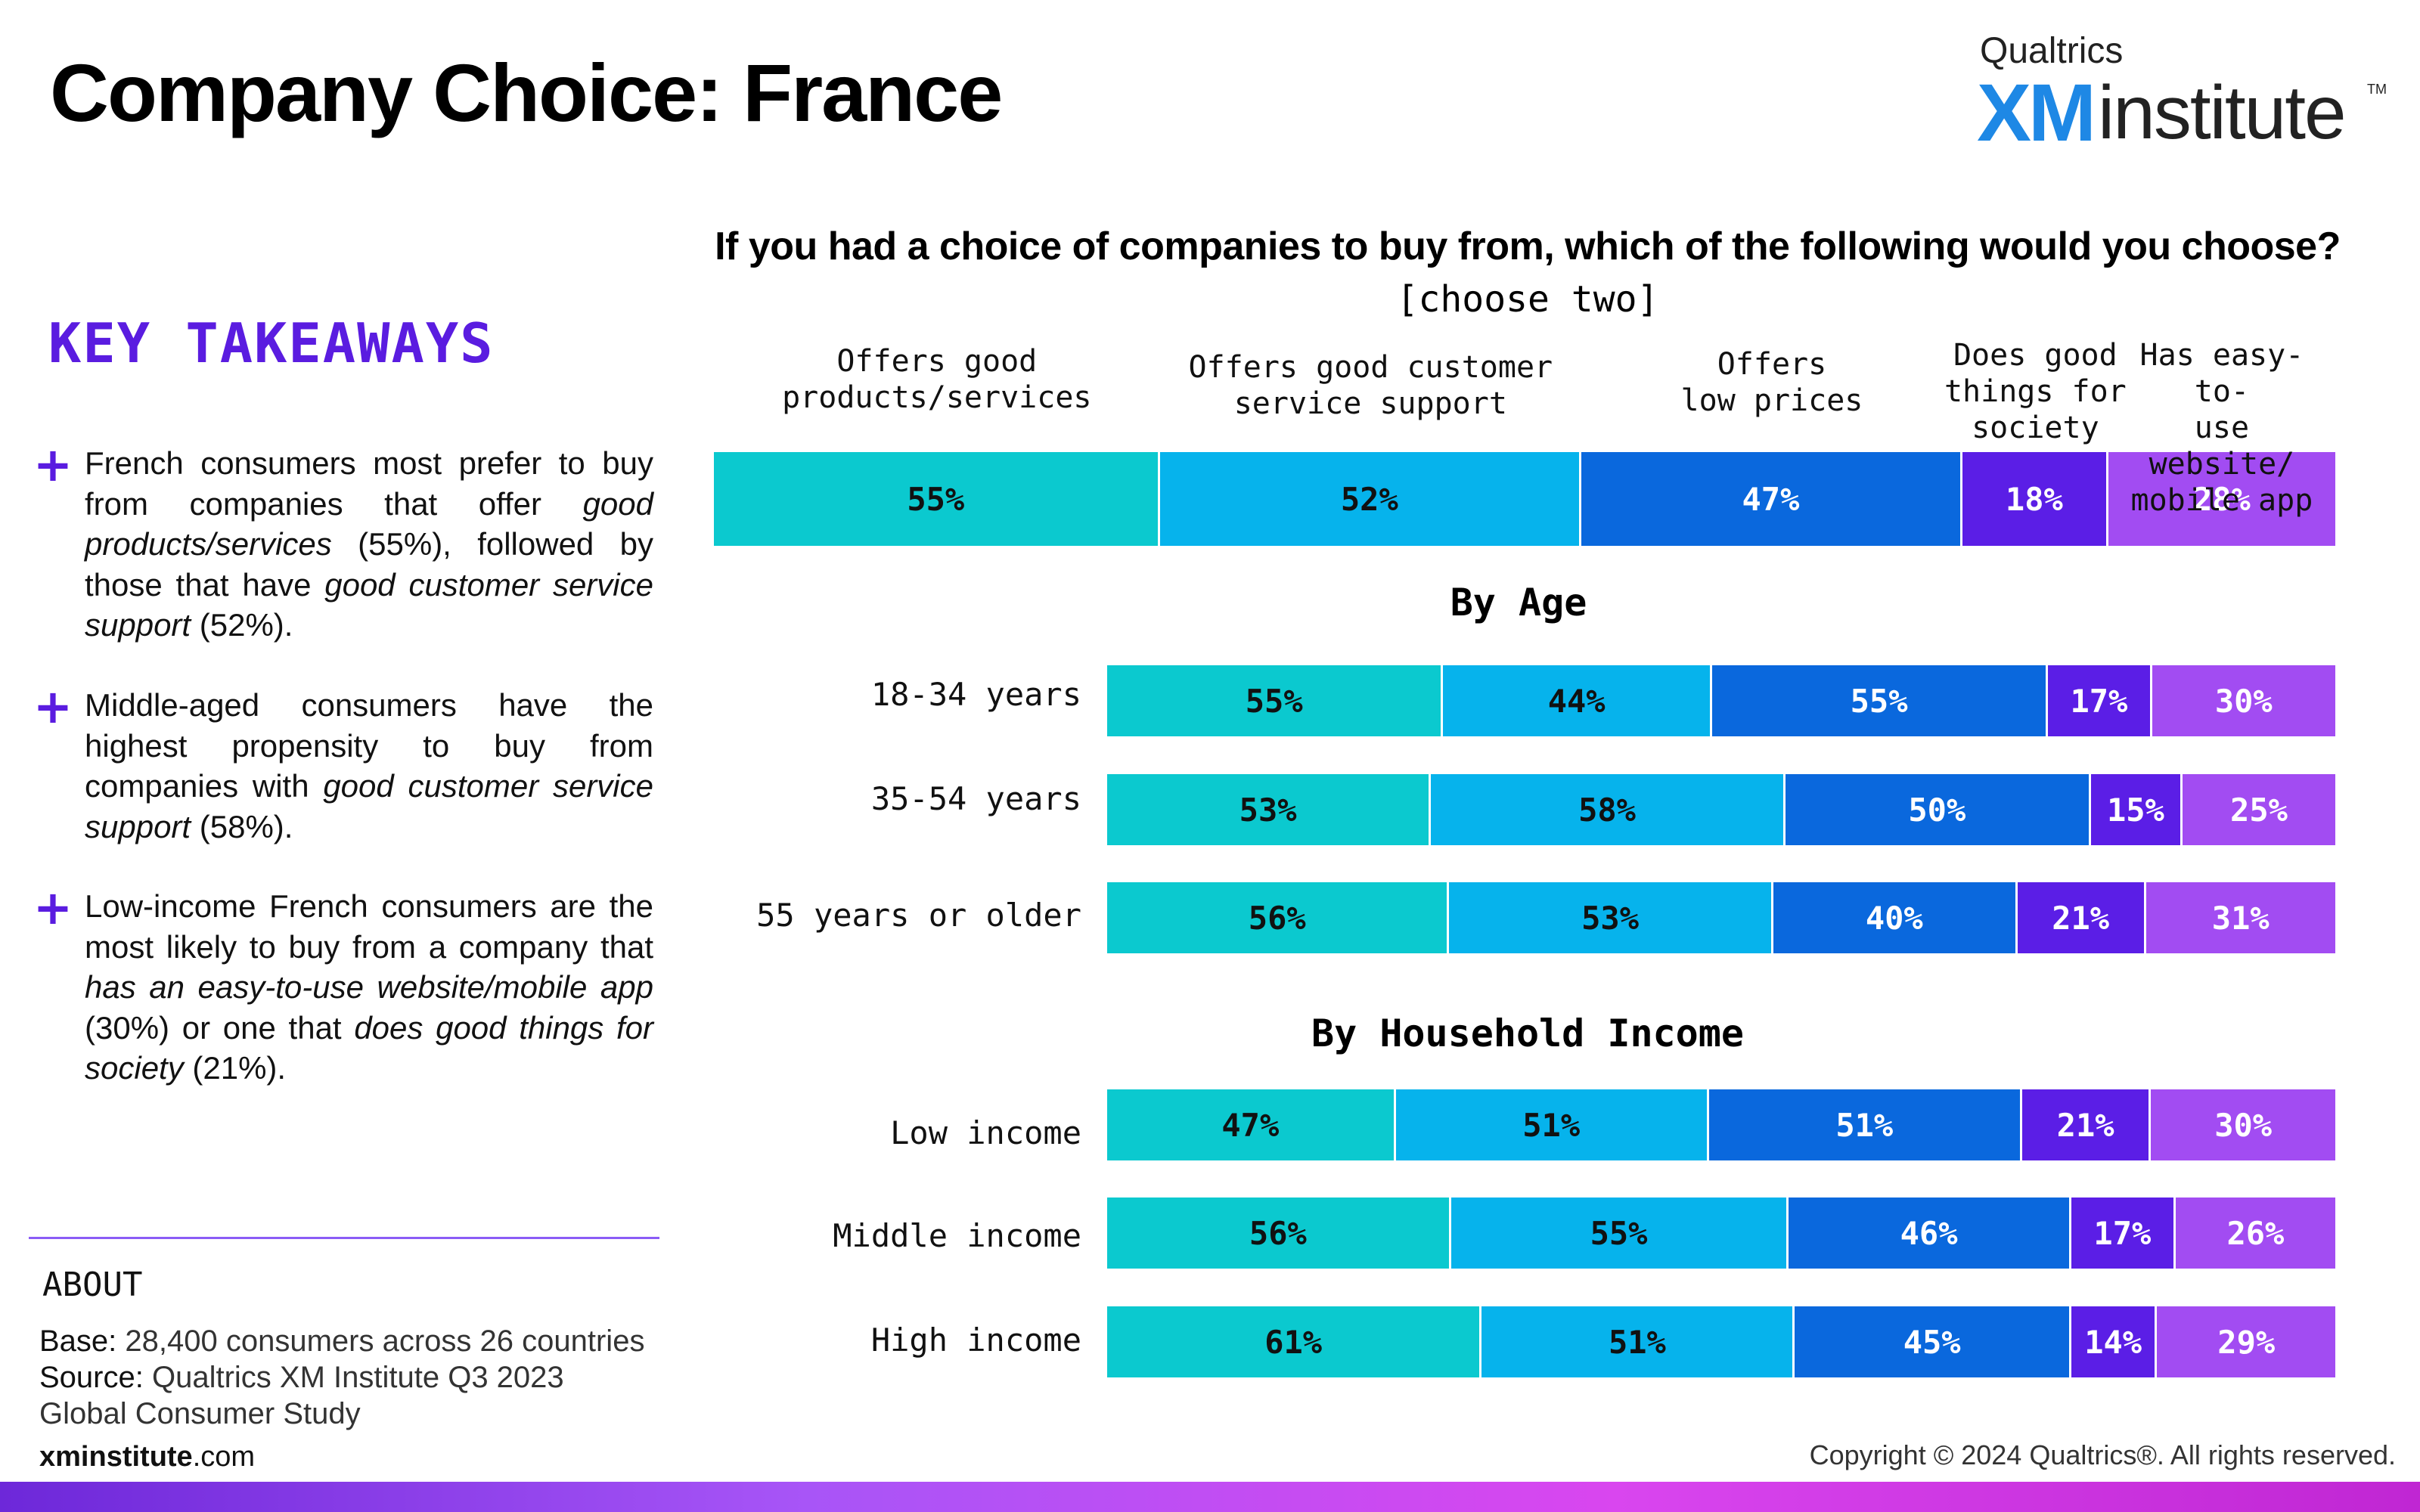 This screenshot has height=1512, width=2420. What do you see at coordinates (78, 1341) in the screenshot?
I see `base-label: Base:` at bounding box center [78, 1341].